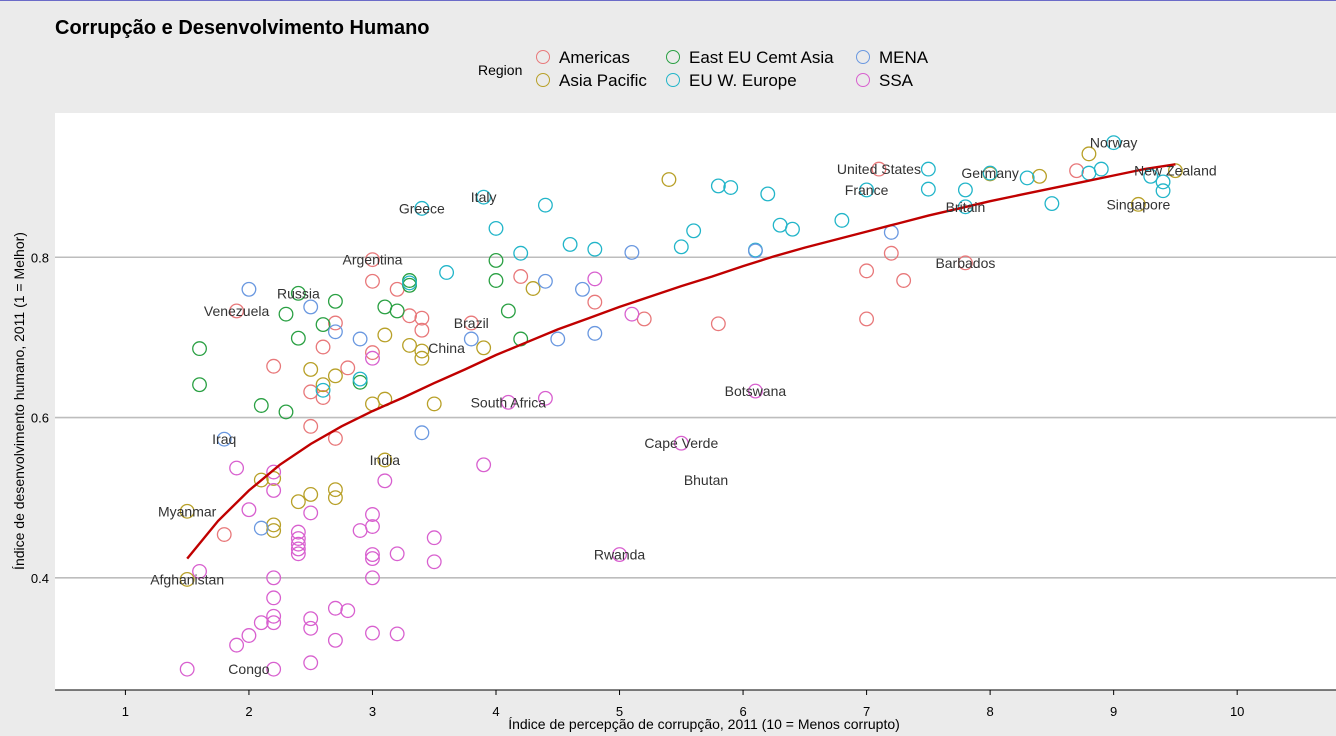  What do you see at coordinates (248, 669) in the screenshot?
I see `point-label-24: Congo` at bounding box center [248, 669].